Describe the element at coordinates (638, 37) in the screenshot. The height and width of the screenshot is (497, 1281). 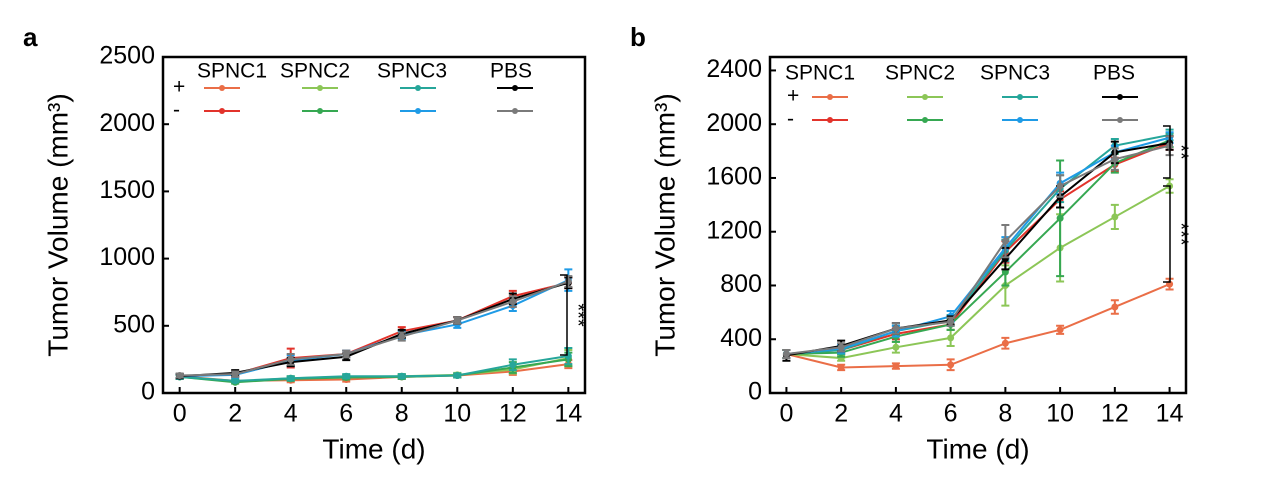
I see `panel-label: b` at that location.